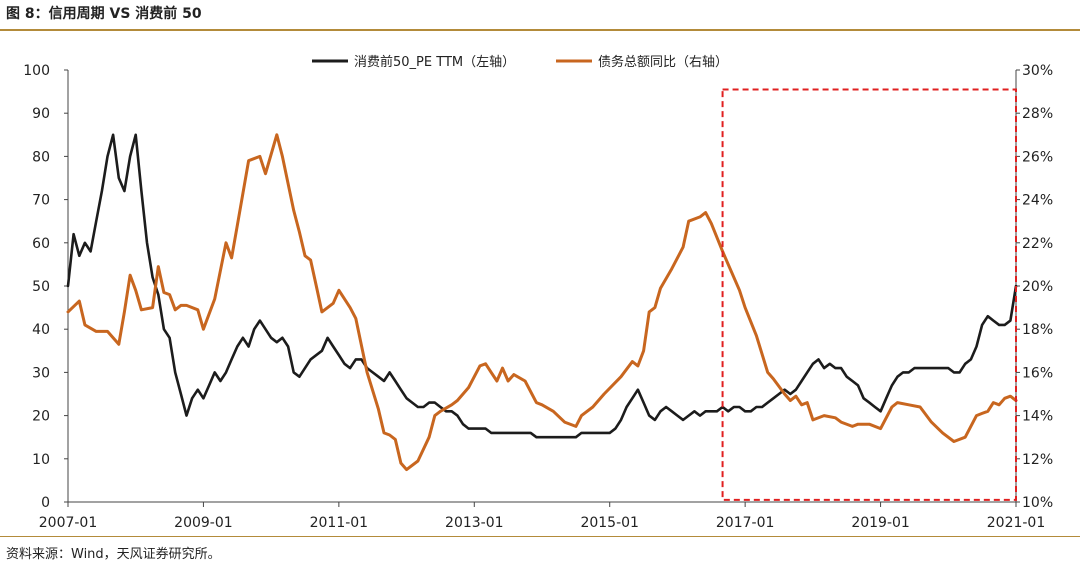  I want to click on x-tick-label: 2015-01, so click(609, 523).